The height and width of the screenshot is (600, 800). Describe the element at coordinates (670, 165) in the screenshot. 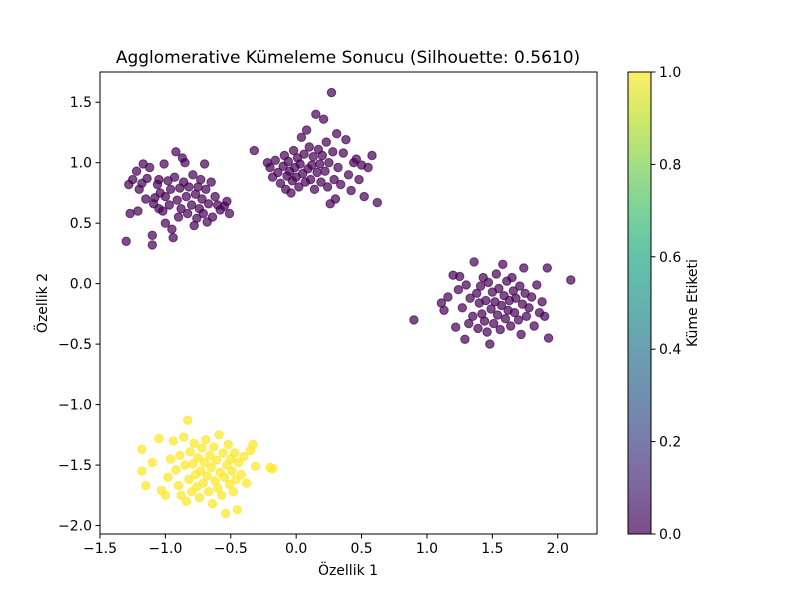

I see `colorbar-tick-label: 0.8` at that location.